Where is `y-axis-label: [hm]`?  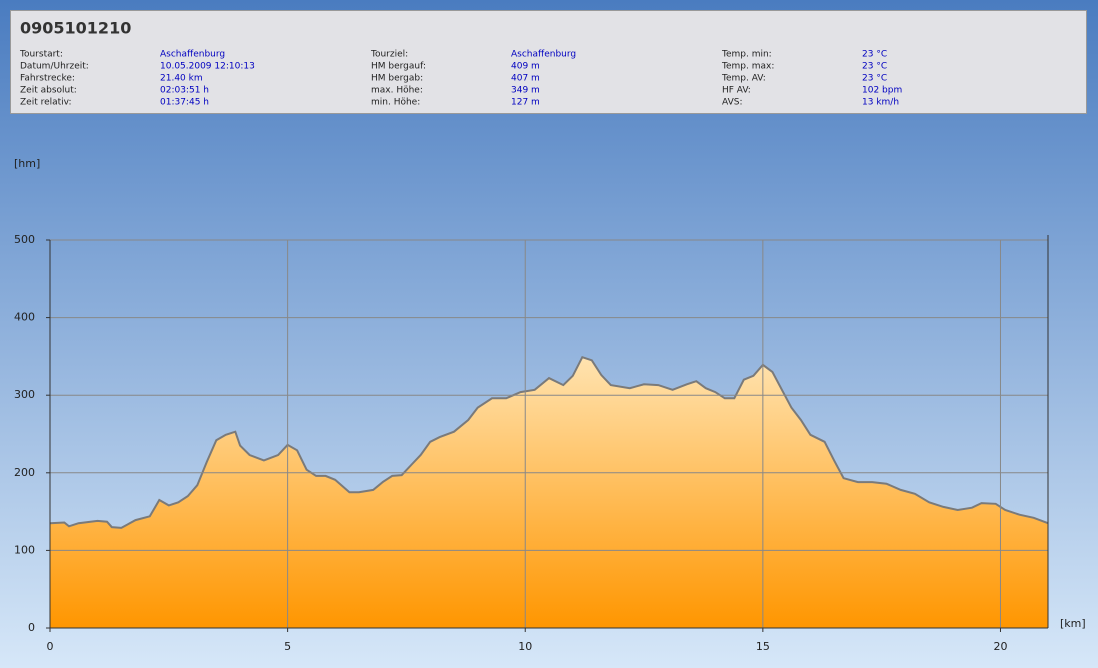 y-axis-label: [hm] is located at coordinates (27, 163).